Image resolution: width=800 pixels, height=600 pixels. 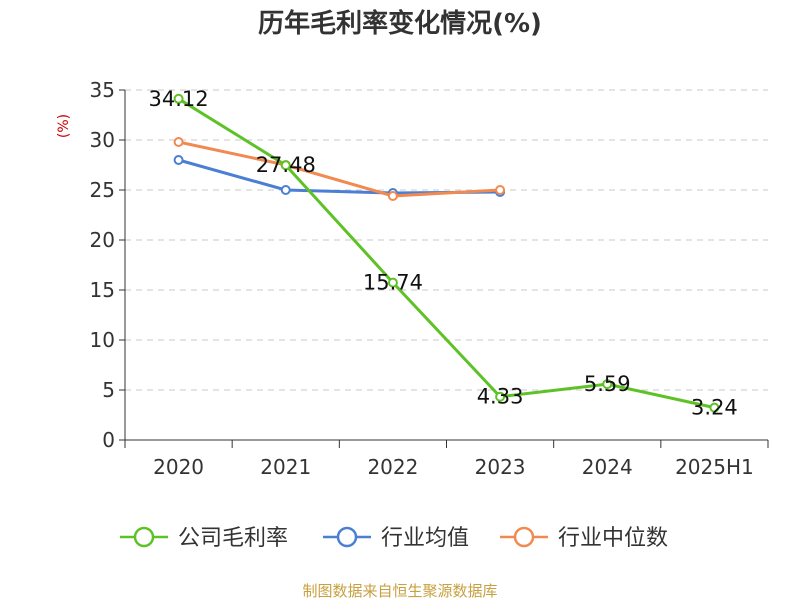 What do you see at coordinates (102, 190) in the screenshot?
I see `y-tick-label: 25` at bounding box center [102, 190].